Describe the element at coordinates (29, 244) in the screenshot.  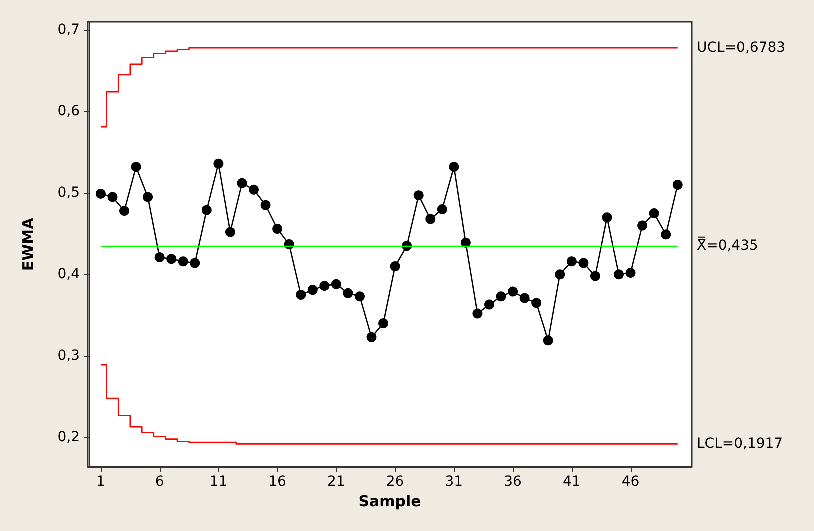
I see `y-axis-title: EWMA` at that location.